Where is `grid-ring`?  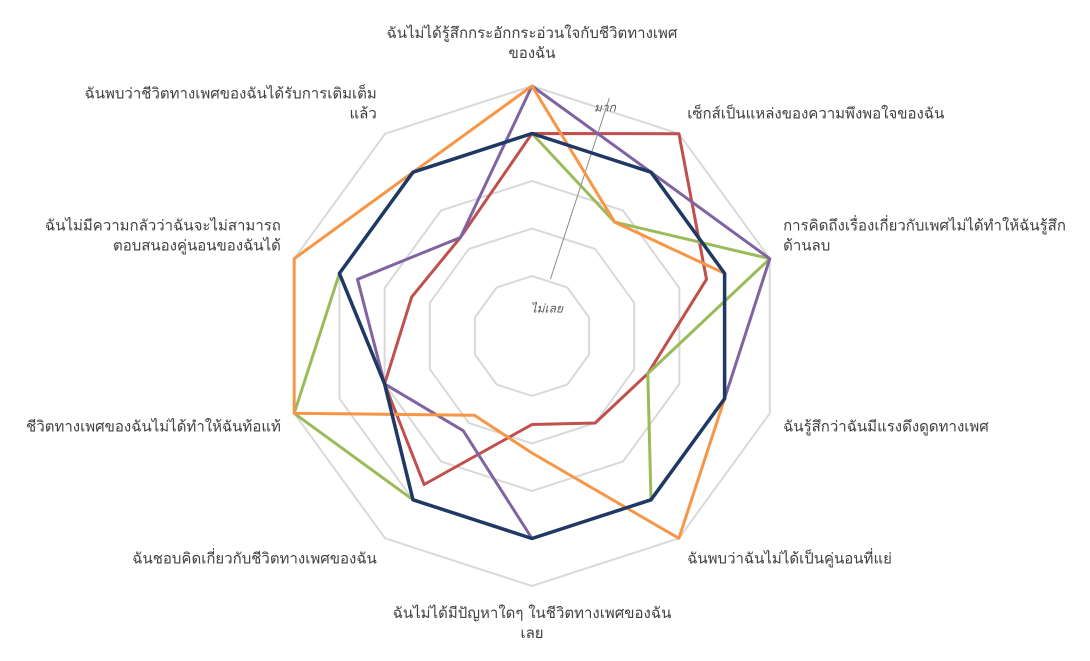 grid-ring is located at coordinates (532, 336).